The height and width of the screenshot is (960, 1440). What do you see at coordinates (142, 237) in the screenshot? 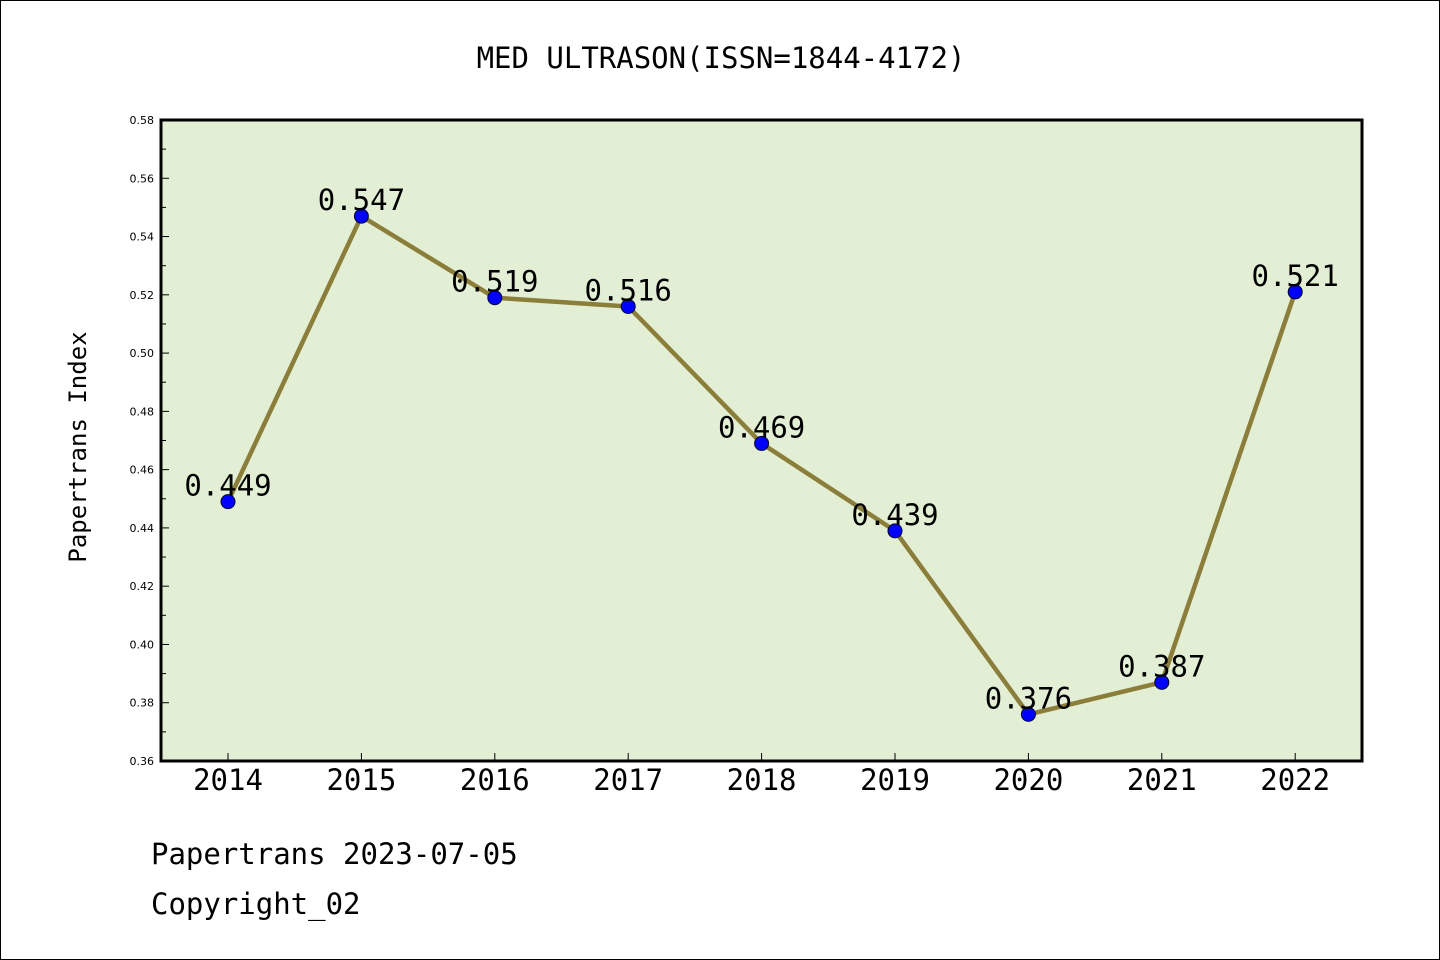
I see `y-tick-label: 0.54` at bounding box center [142, 237].